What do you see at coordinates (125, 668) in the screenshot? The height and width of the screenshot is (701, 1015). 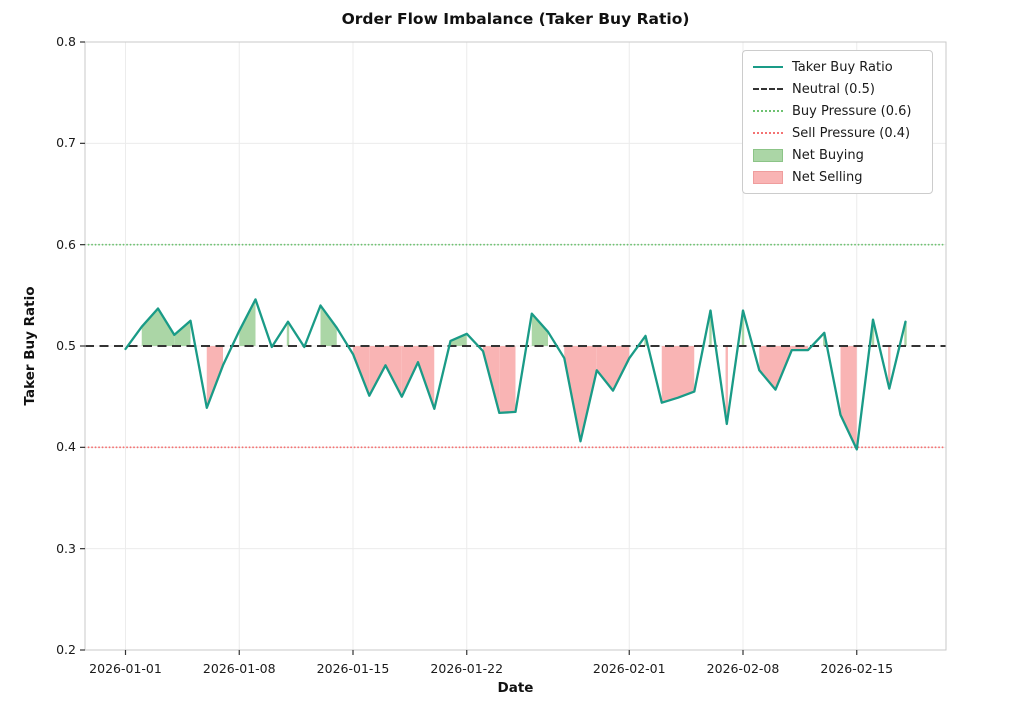 I see `x-tick-label: 2026-01-01` at bounding box center [125, 668].